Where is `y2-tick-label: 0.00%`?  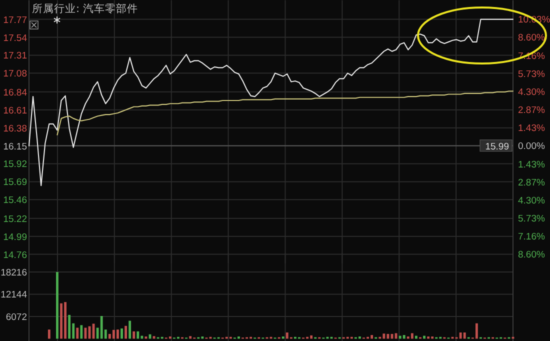 y2-tick-label: 0.00% is located at coordinates (532, 146).